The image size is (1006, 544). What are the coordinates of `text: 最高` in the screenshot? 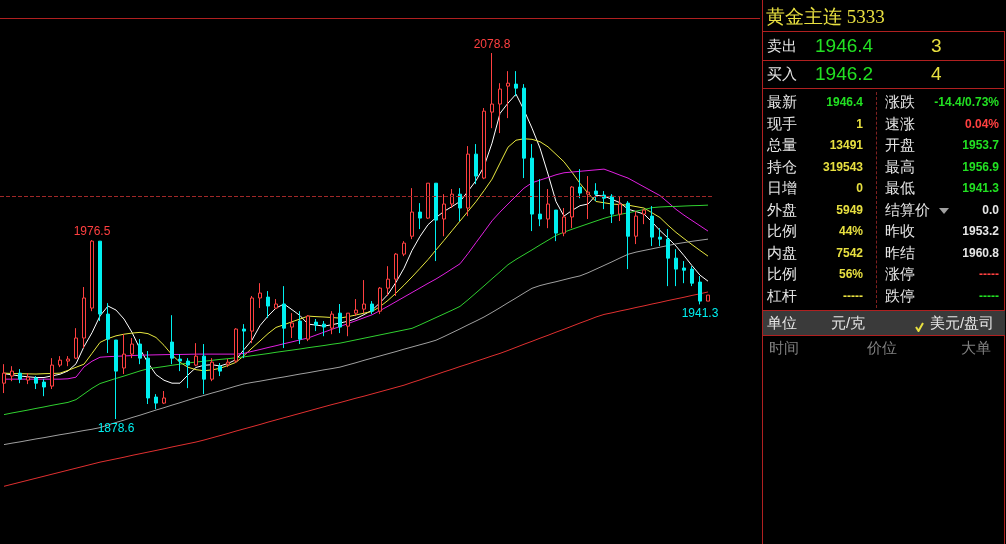 It's located at (900, 167).